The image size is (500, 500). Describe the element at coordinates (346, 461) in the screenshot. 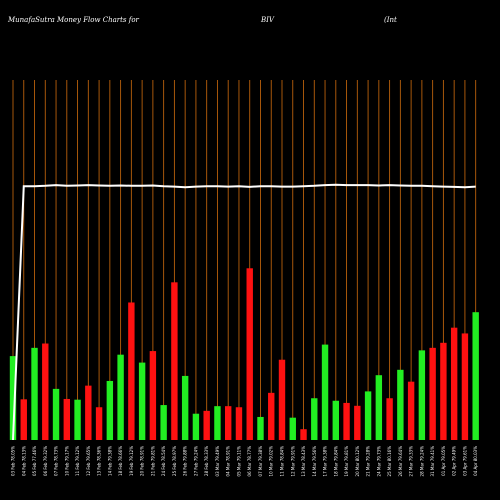

I see `x-tick-label: 19 Mar 79.81%` at that location.